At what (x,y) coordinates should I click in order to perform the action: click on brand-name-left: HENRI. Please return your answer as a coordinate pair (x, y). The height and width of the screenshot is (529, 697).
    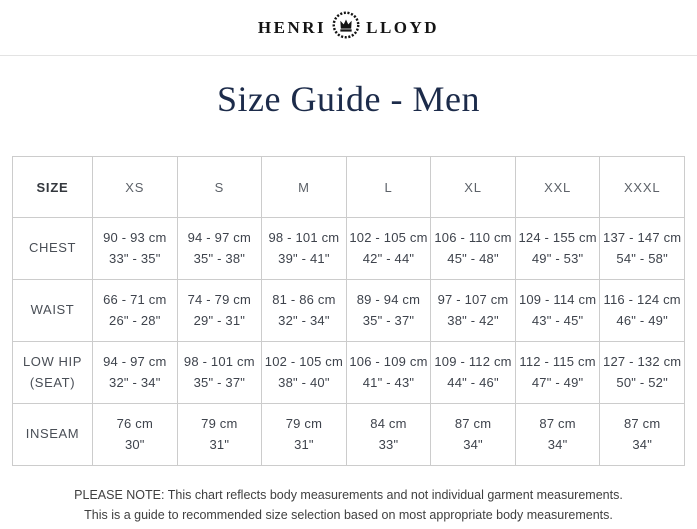
    Looking at the image, I should click on (292, 27).